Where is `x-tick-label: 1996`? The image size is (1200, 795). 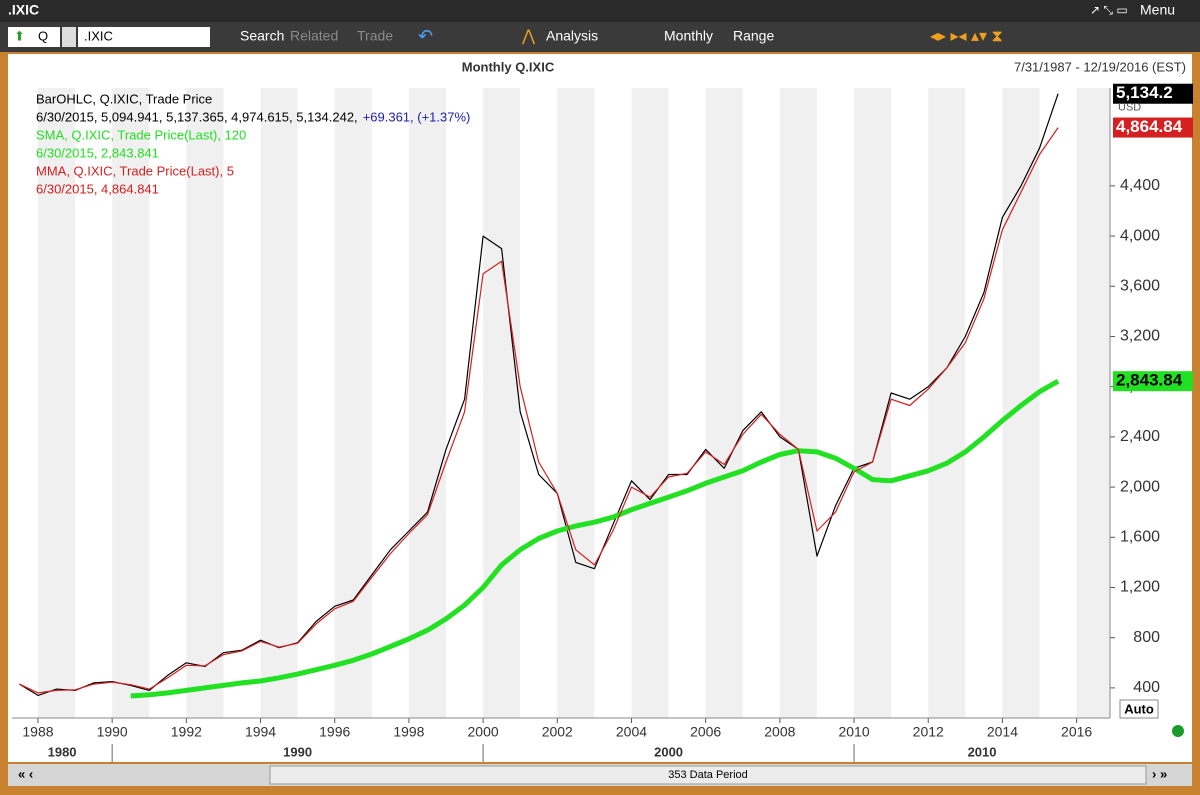
x-tick-label: 1996 is located at coordinates (334, 732).